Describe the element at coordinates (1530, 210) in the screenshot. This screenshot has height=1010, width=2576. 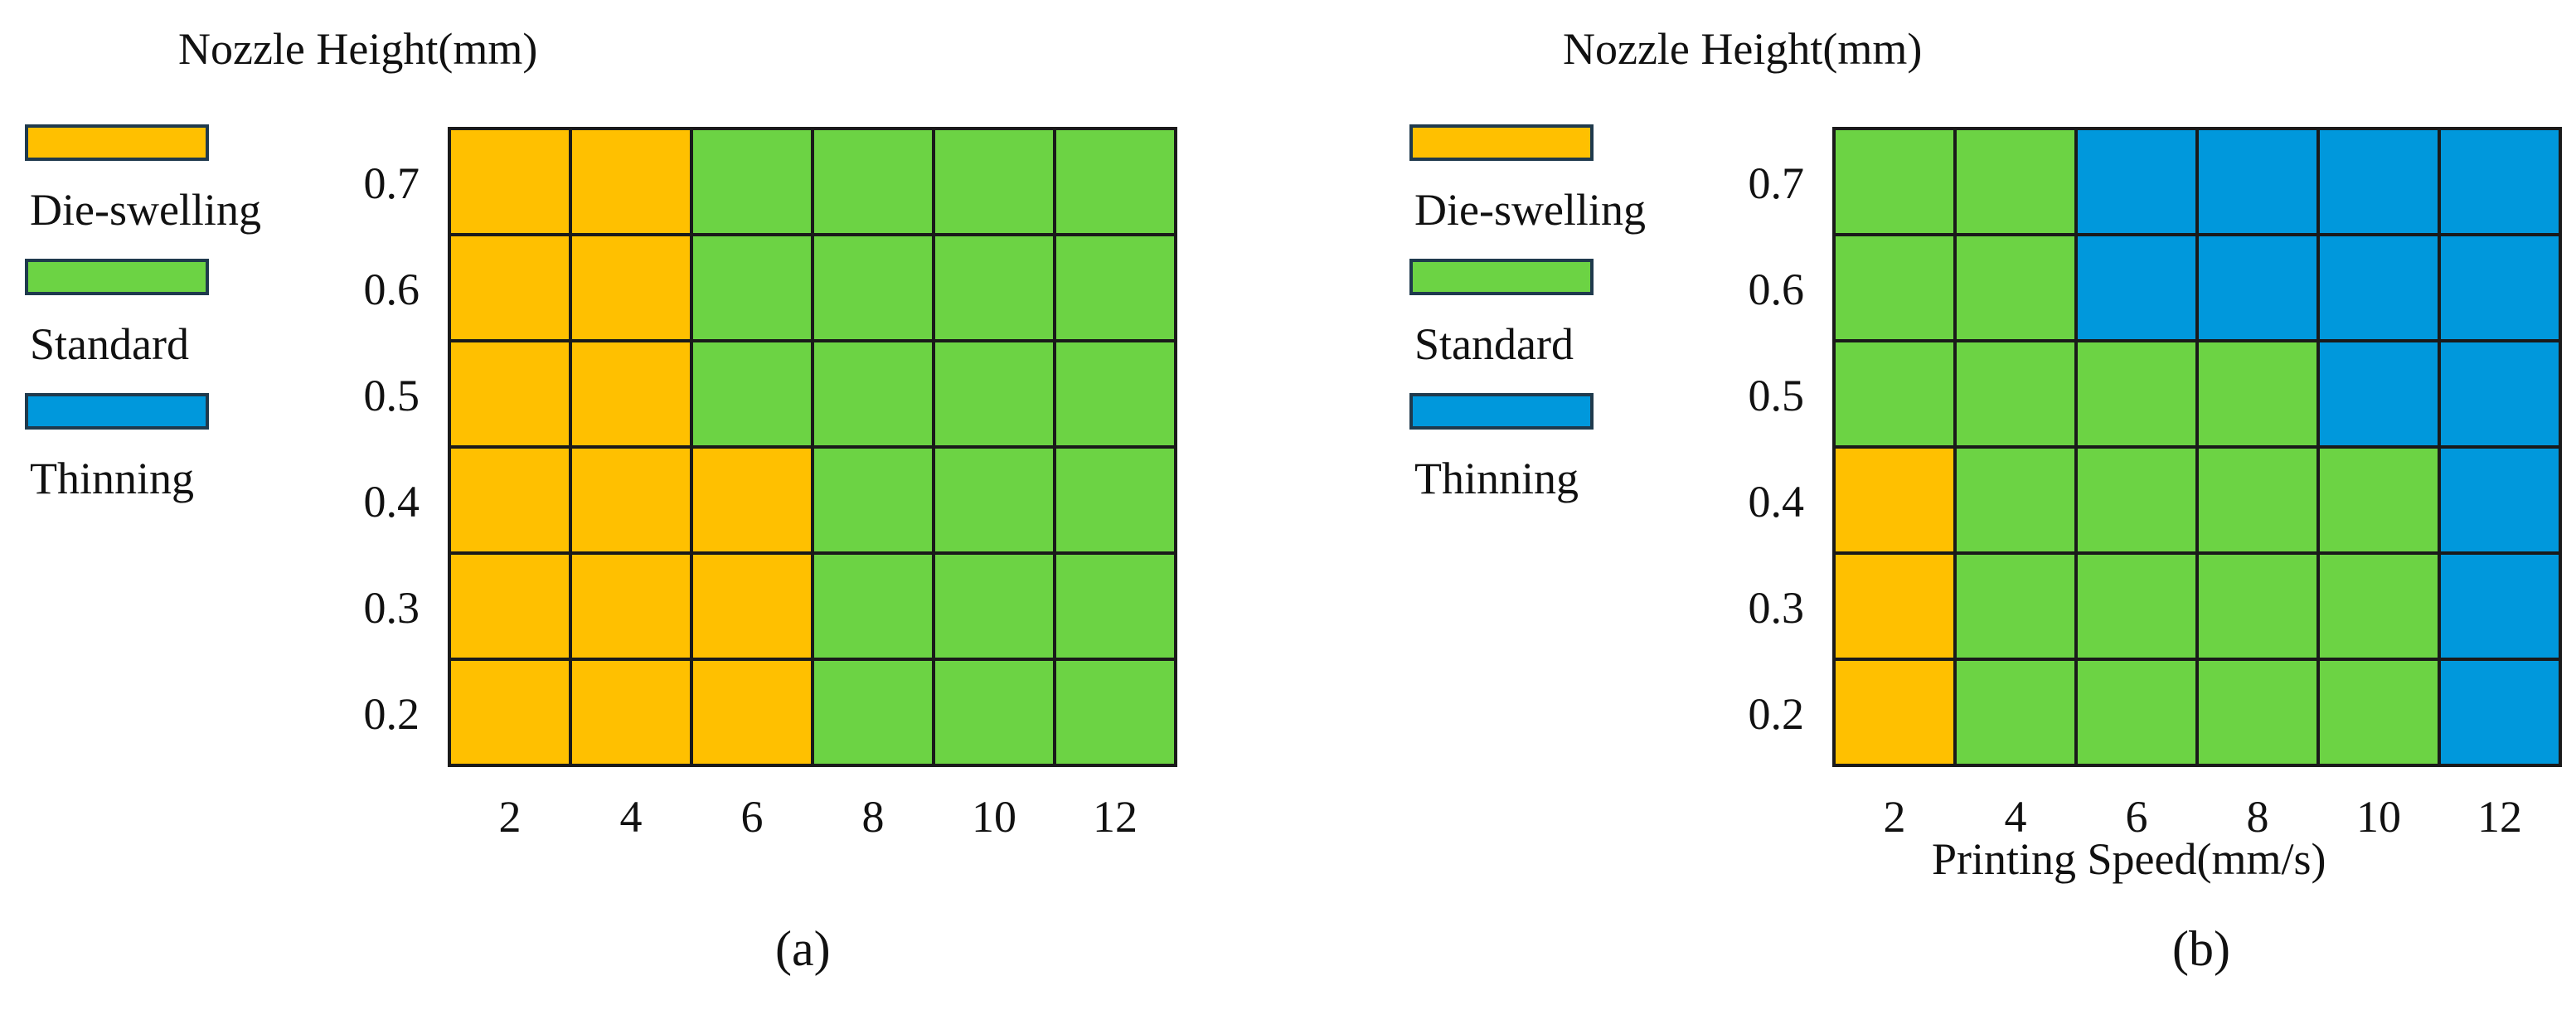
I see `legend-label: Die-swelling` at that location.